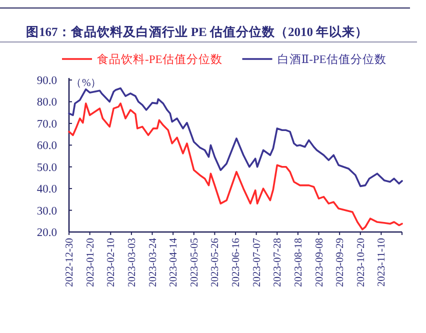  What do you see at coordinates (90, 262) in the screenshot?
I see `x-tick-label: 2023-01-20` at bounding box center [90, 262].